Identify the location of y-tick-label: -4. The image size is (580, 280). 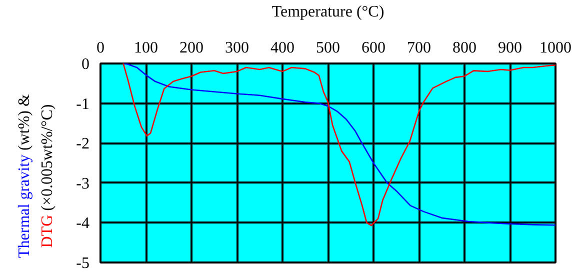
(83, 223).